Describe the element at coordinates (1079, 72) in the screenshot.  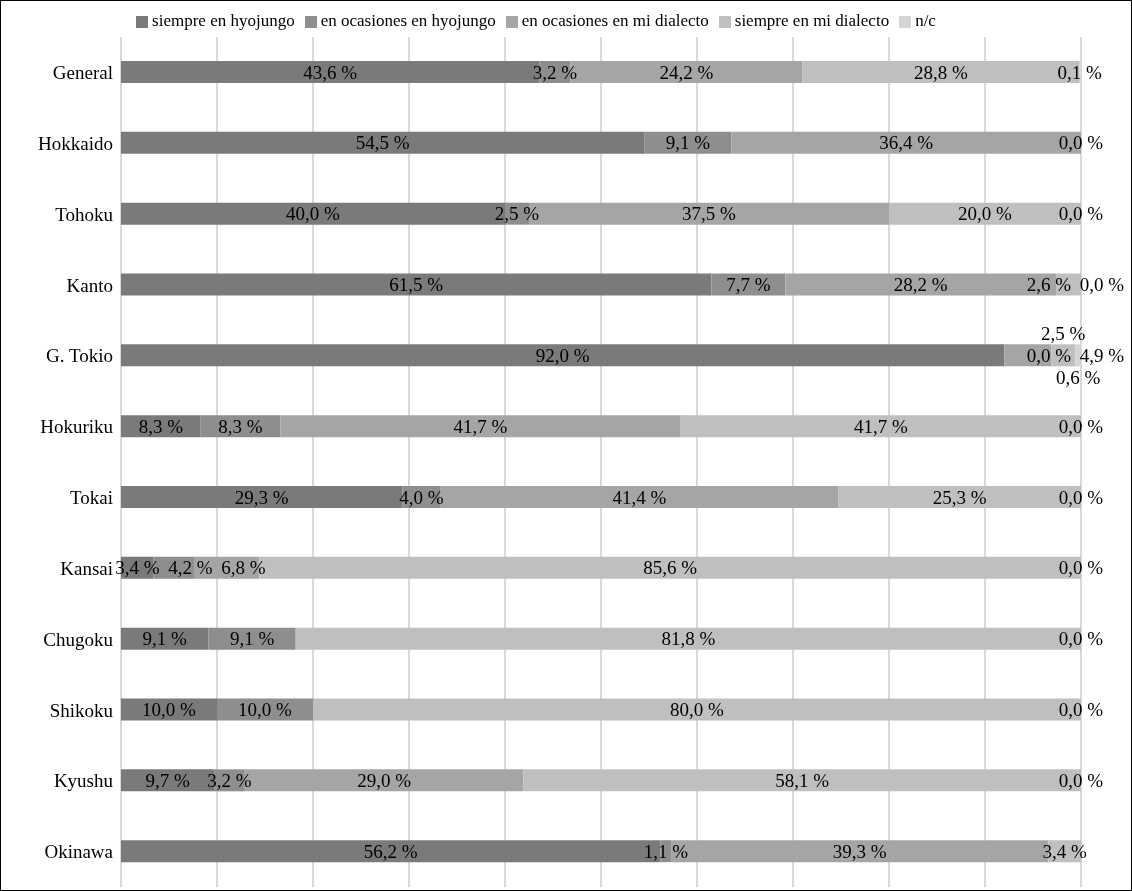
I see `data-label: 0,1 %` at that location.